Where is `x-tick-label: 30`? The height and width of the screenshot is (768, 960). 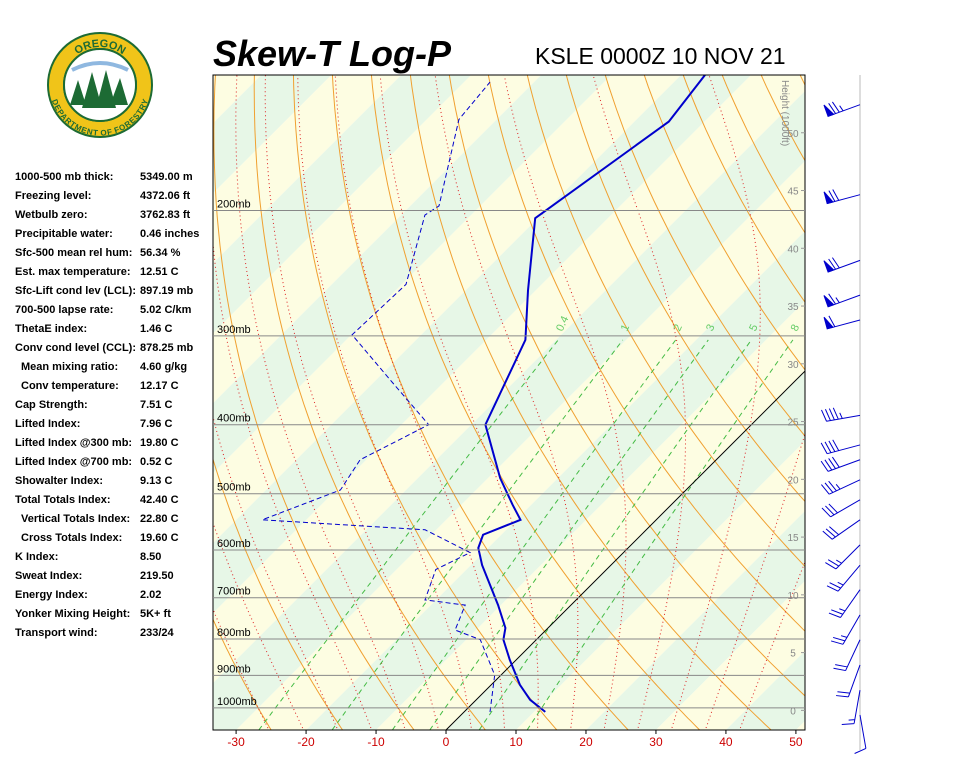
x-tick-label: 30 is located at coordinates (656, 742).